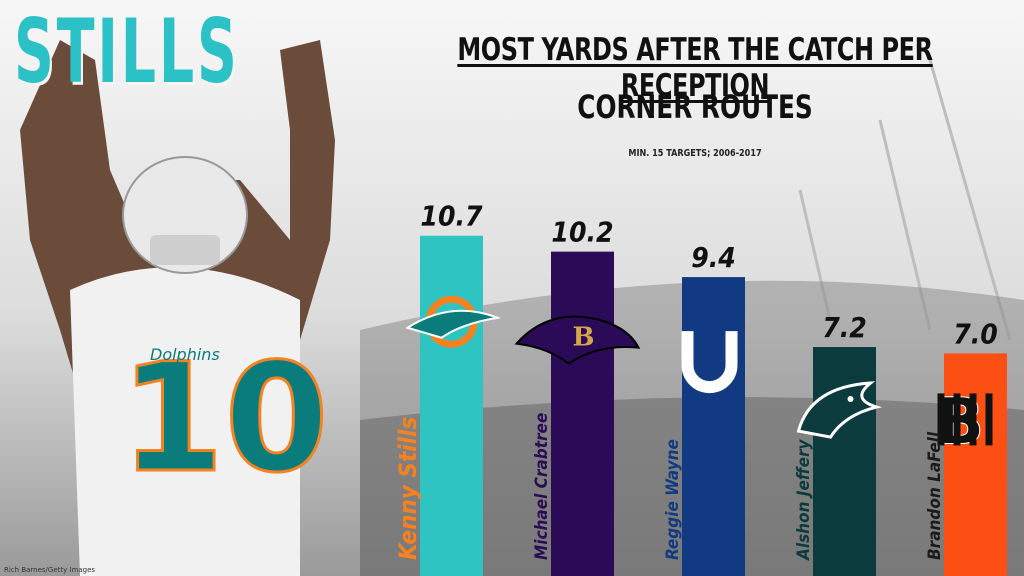 This screenshot has height=576, width=1024. Describe the element at coordinates (975, 333) in the screenshot. I see `bar-value-label: 7.0` at that location.